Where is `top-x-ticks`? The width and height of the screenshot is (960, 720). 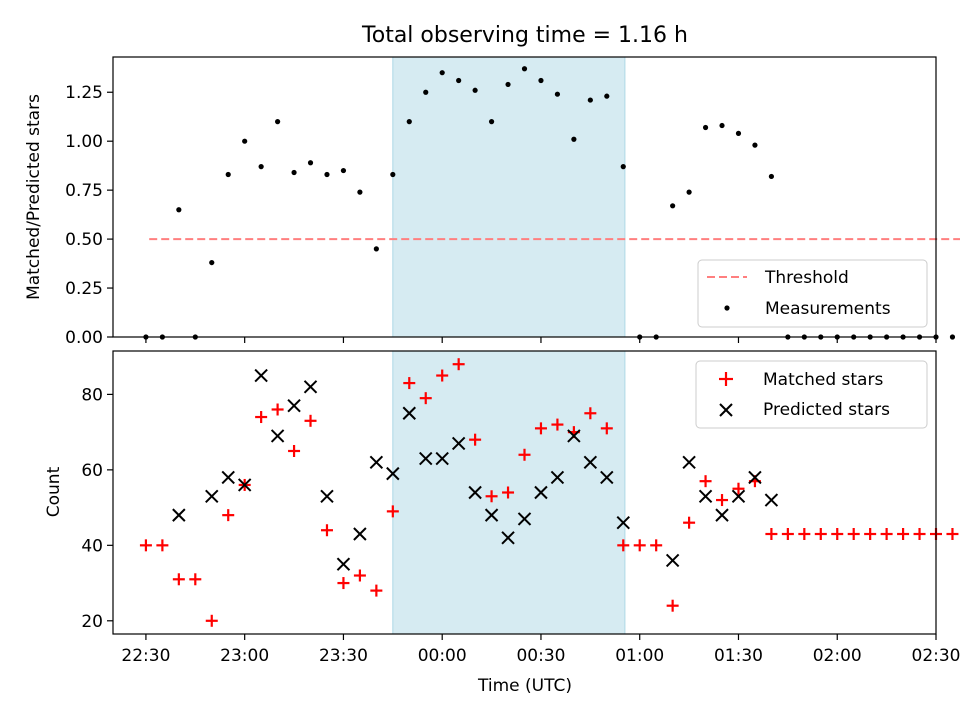
top-x-ticks is located at coordinates (541, 340).